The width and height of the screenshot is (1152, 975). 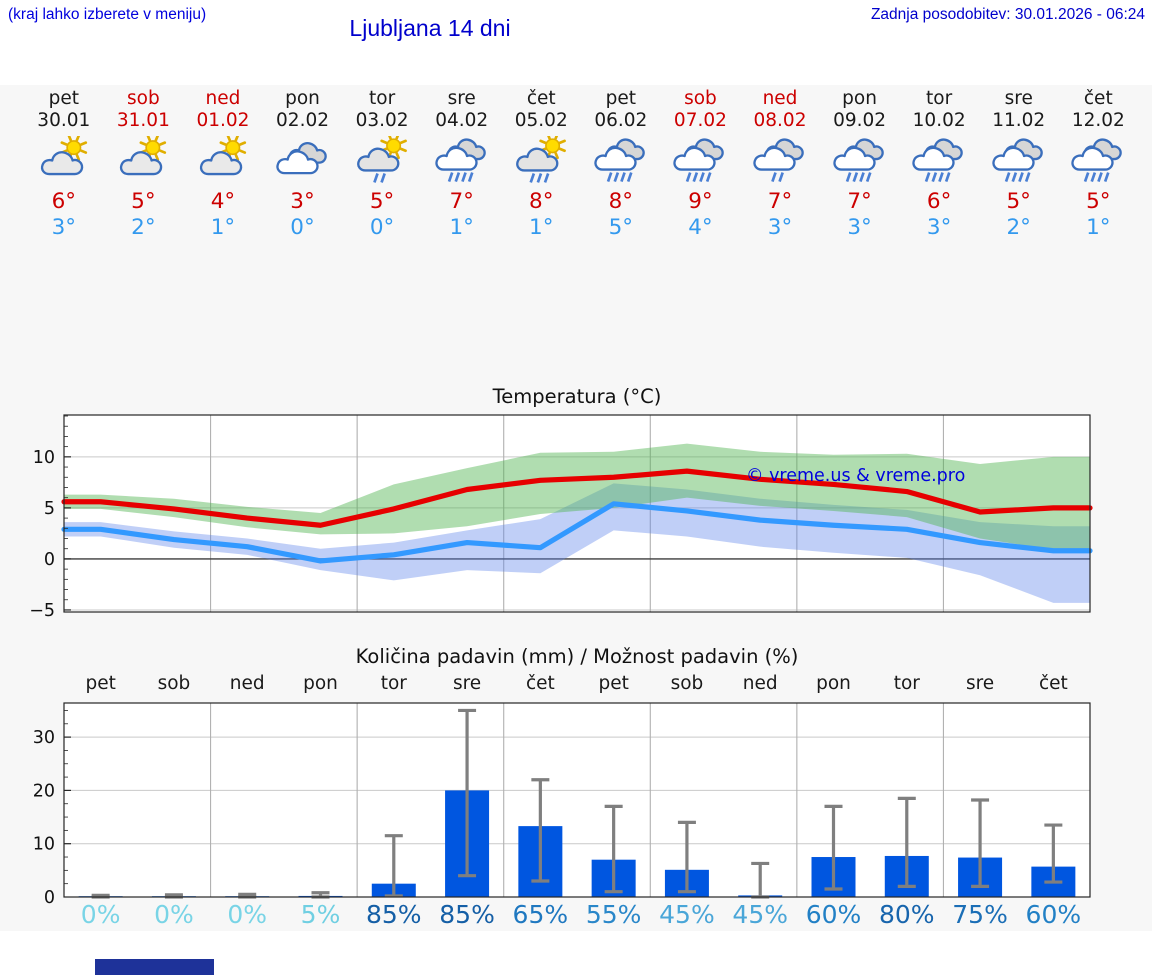 I want to click on page-title: Ljubljana 14 dni, so click(x=430, y=28).